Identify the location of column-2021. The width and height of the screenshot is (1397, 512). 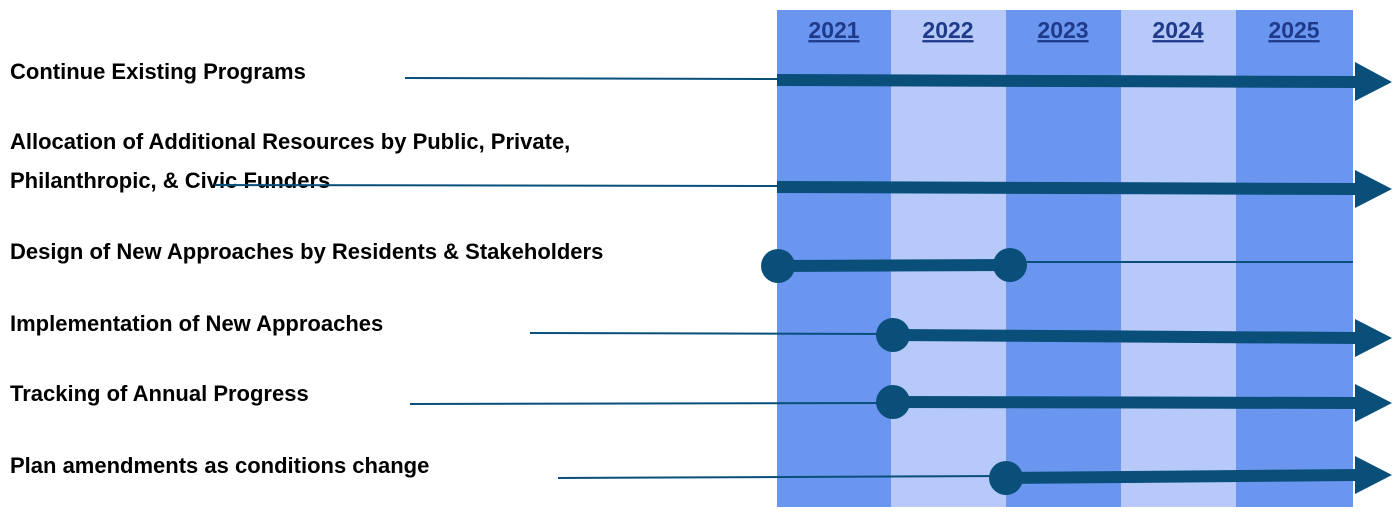
(834, 258).